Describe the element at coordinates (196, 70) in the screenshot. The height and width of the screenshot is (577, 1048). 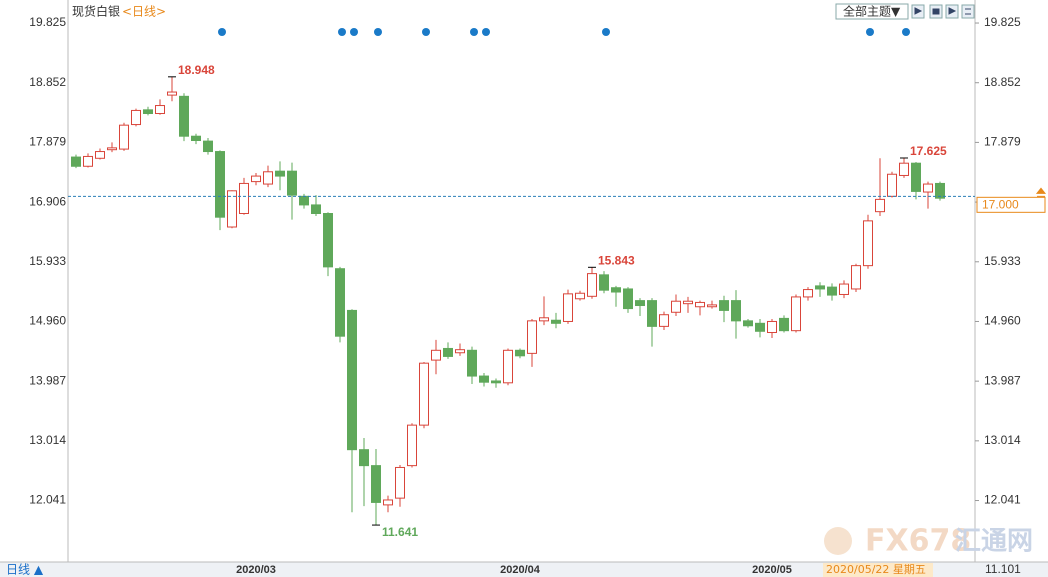
I see `annotation-label: 18.948` at that location.